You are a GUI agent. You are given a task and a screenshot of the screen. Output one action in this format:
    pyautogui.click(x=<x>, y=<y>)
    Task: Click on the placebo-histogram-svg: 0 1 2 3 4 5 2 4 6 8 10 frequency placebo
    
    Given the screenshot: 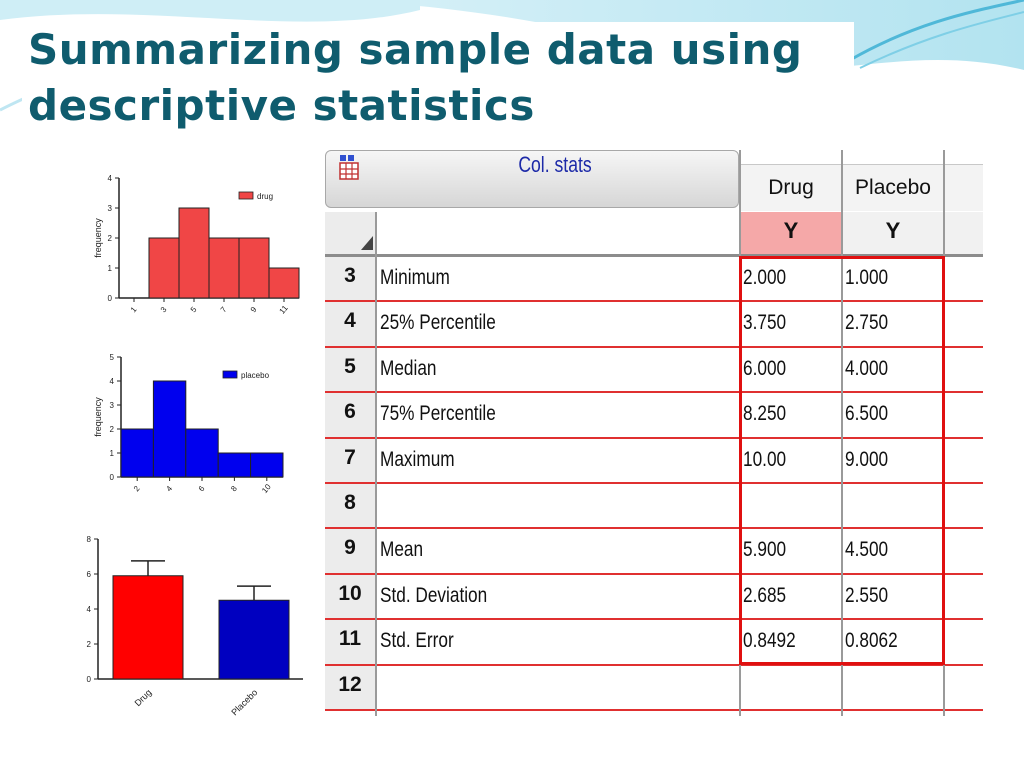 What is the action you would take?
    pyautogui.click(x=188, y=424)
    